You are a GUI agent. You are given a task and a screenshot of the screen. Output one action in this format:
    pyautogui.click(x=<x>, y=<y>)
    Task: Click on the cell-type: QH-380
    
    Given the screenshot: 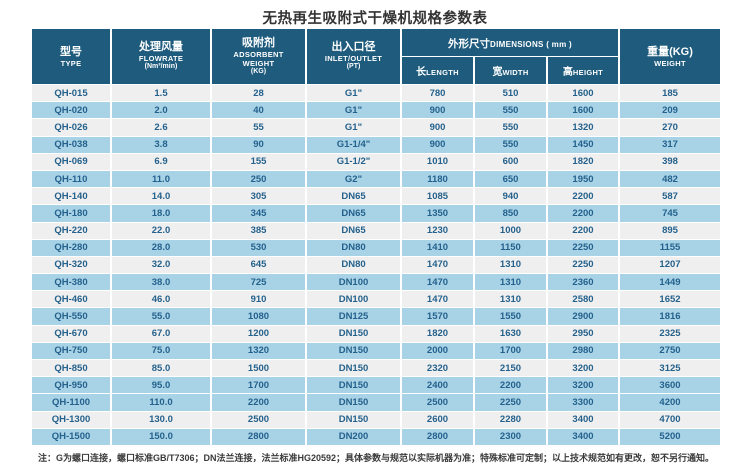 What is the action you would take?
    pyautogui.click(x=71, y=282)
    